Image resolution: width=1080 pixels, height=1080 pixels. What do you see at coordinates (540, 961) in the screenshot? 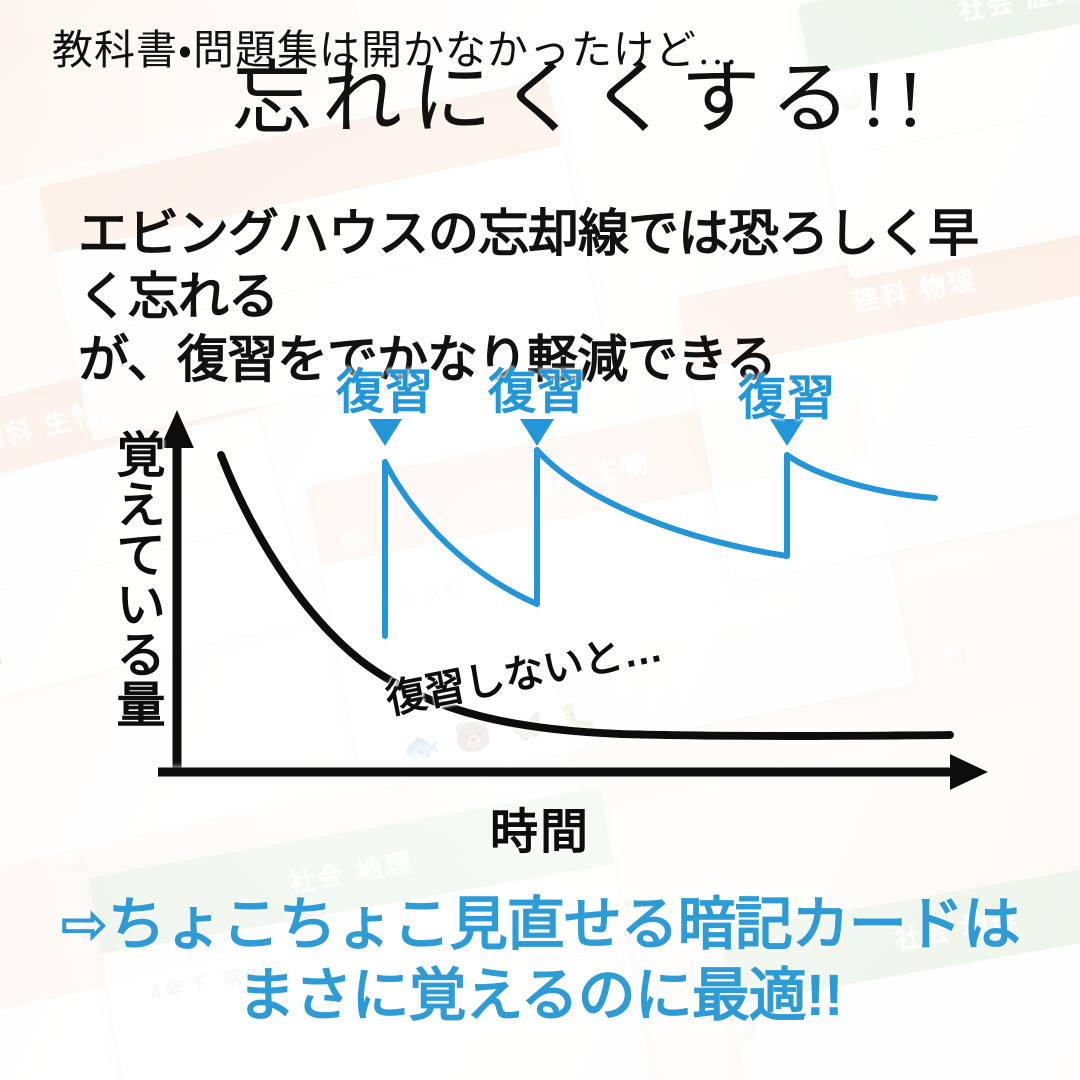
I see `cta-block: ⇨ちょこちょこ見直せる暗記カードは まさに覚えるのに最適!!` at bounding box center [540, 961].